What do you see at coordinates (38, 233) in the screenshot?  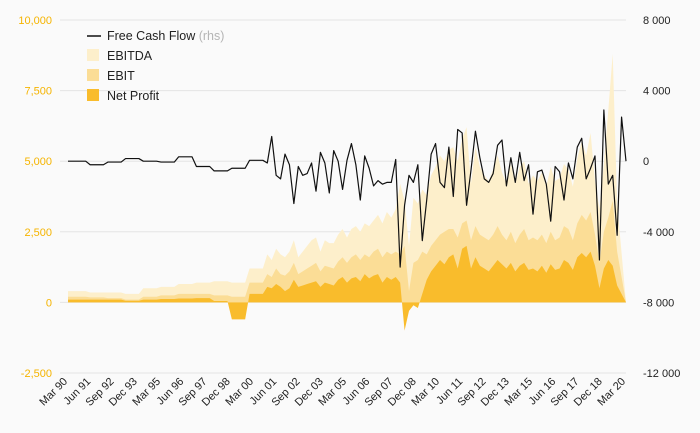 I see `left-tick-label: 2,500` at bounding box center [38, 233].